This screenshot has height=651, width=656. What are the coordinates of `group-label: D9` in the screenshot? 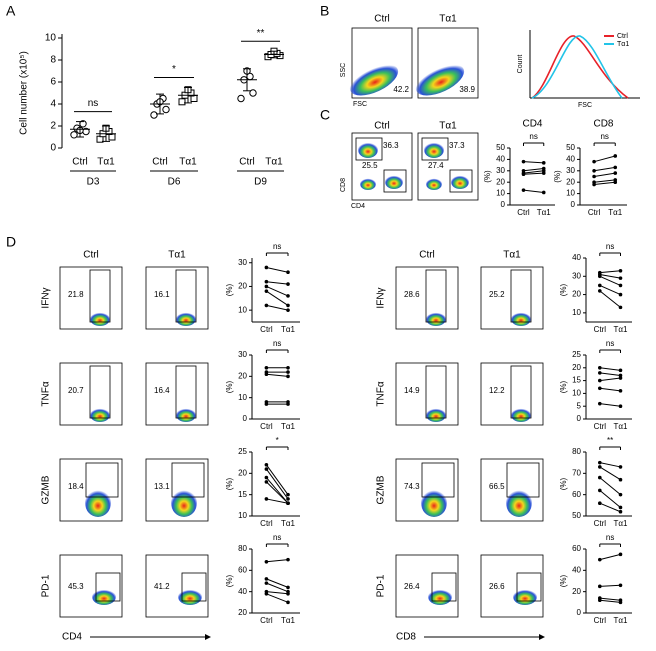 It's located at (260, 182).